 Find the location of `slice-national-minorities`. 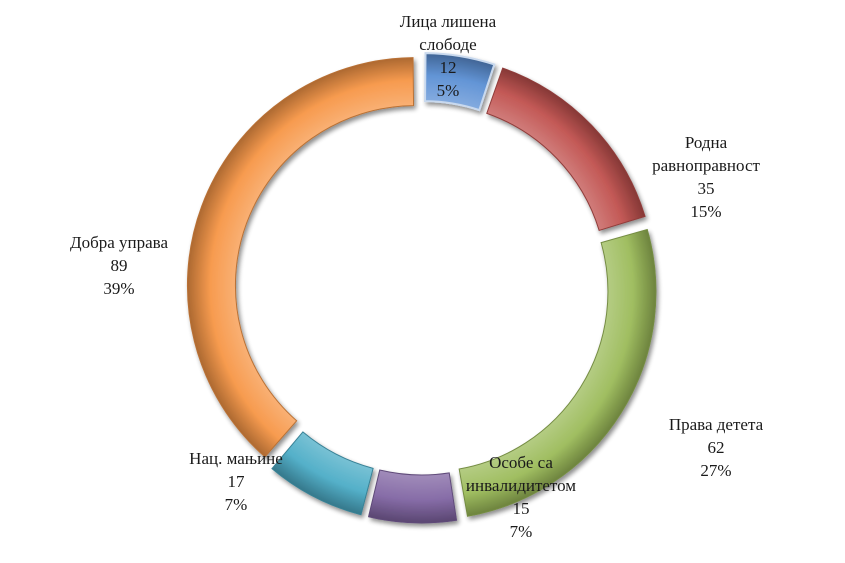

slice-national-minorities is located at coordinates (322, 473).